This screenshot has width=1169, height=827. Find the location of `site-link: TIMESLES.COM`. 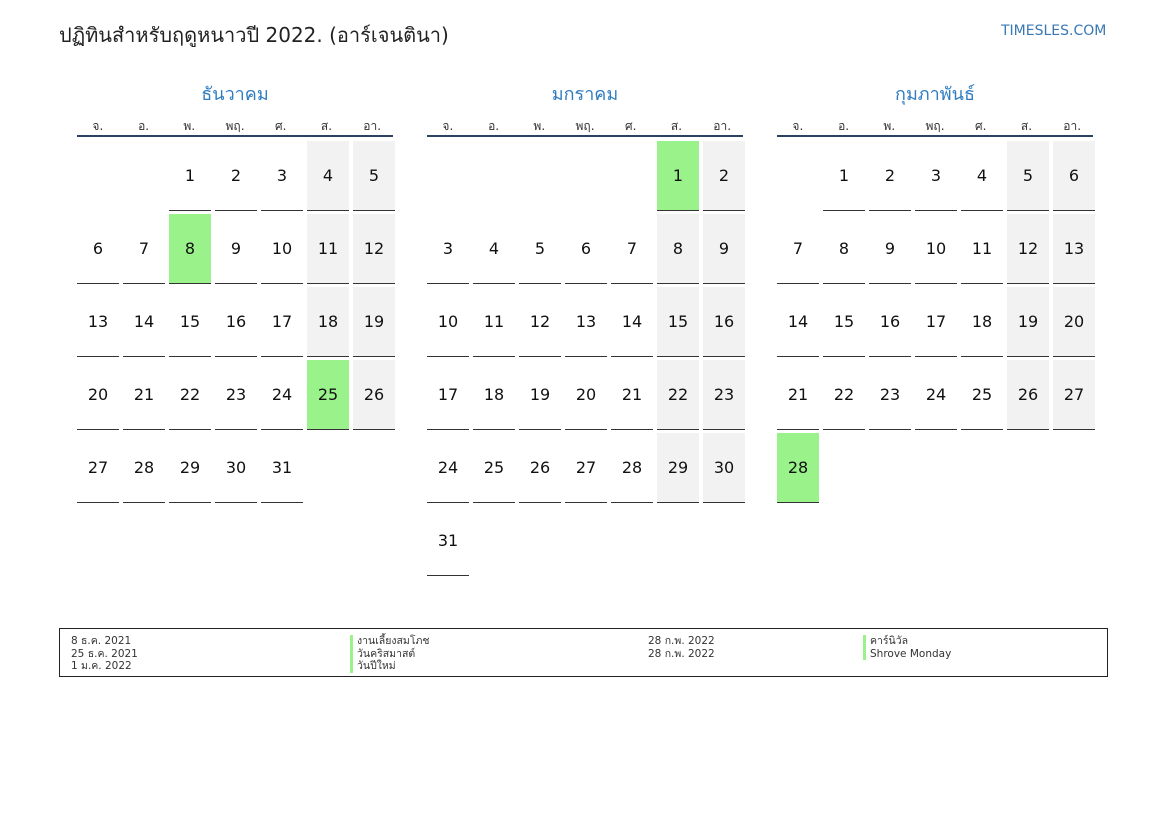

site-link: TIMESLES.COM is located at coordinates (1054, 31).